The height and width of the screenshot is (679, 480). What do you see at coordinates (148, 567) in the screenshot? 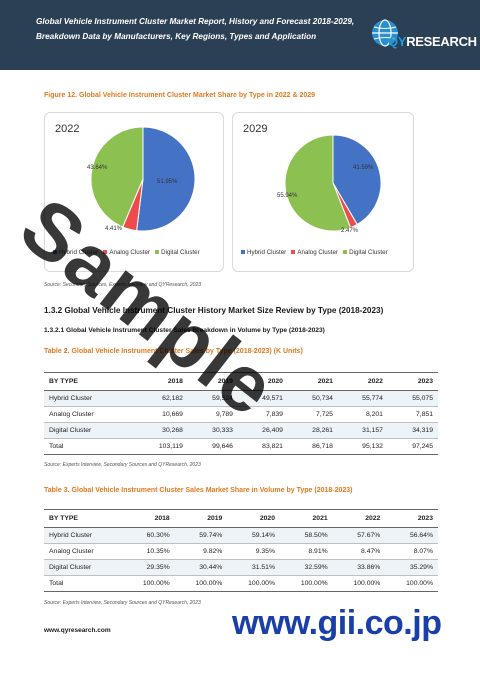
I see `table-cell: 29.35%` at bounding box center [148, 567].